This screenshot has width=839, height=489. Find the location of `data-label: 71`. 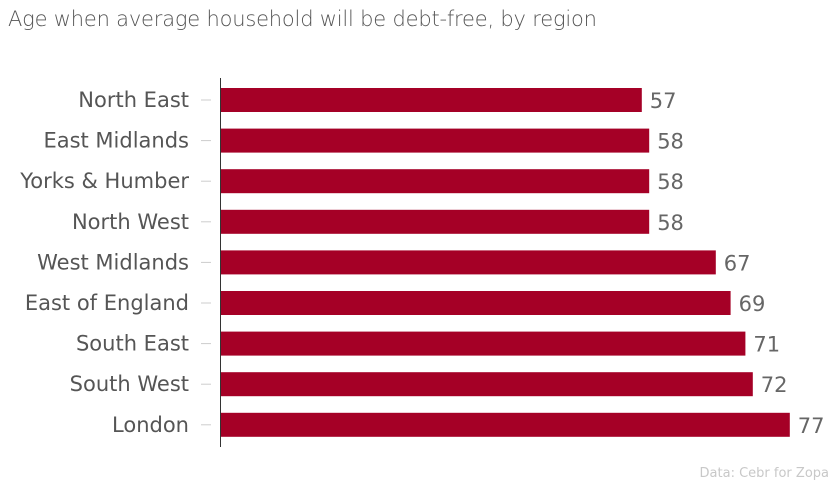

data-label: 71 is located at coordinates (766, 345).